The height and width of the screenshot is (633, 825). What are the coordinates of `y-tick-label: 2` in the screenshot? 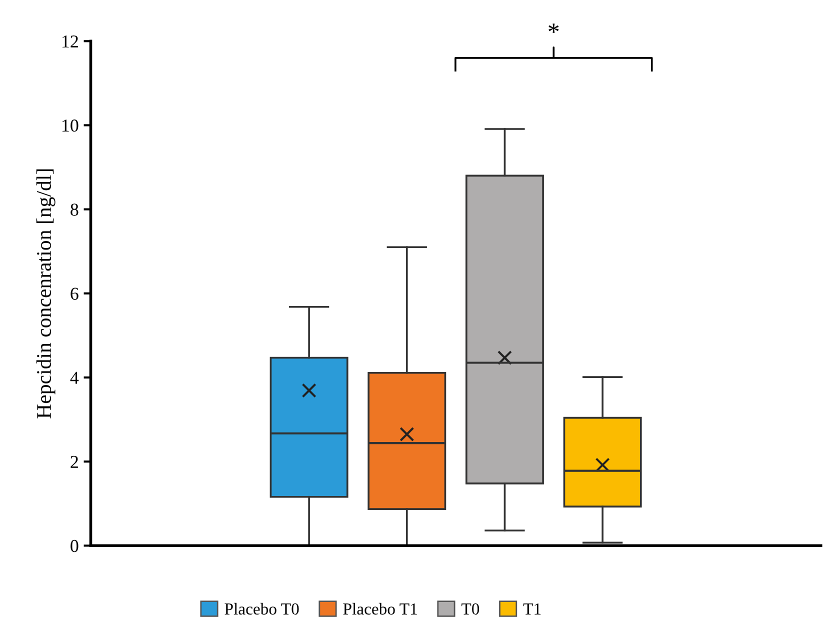 It's located at (74, 462).